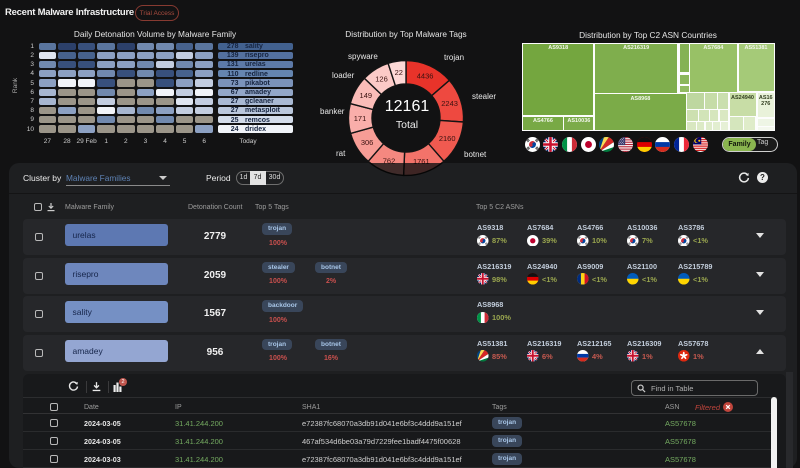 The height and width of the screenshot is (468, 800). What do you see at coordinates (367, 142) in the screenshot?
I see `svg-text: 306` at bounding box center [367, 142].